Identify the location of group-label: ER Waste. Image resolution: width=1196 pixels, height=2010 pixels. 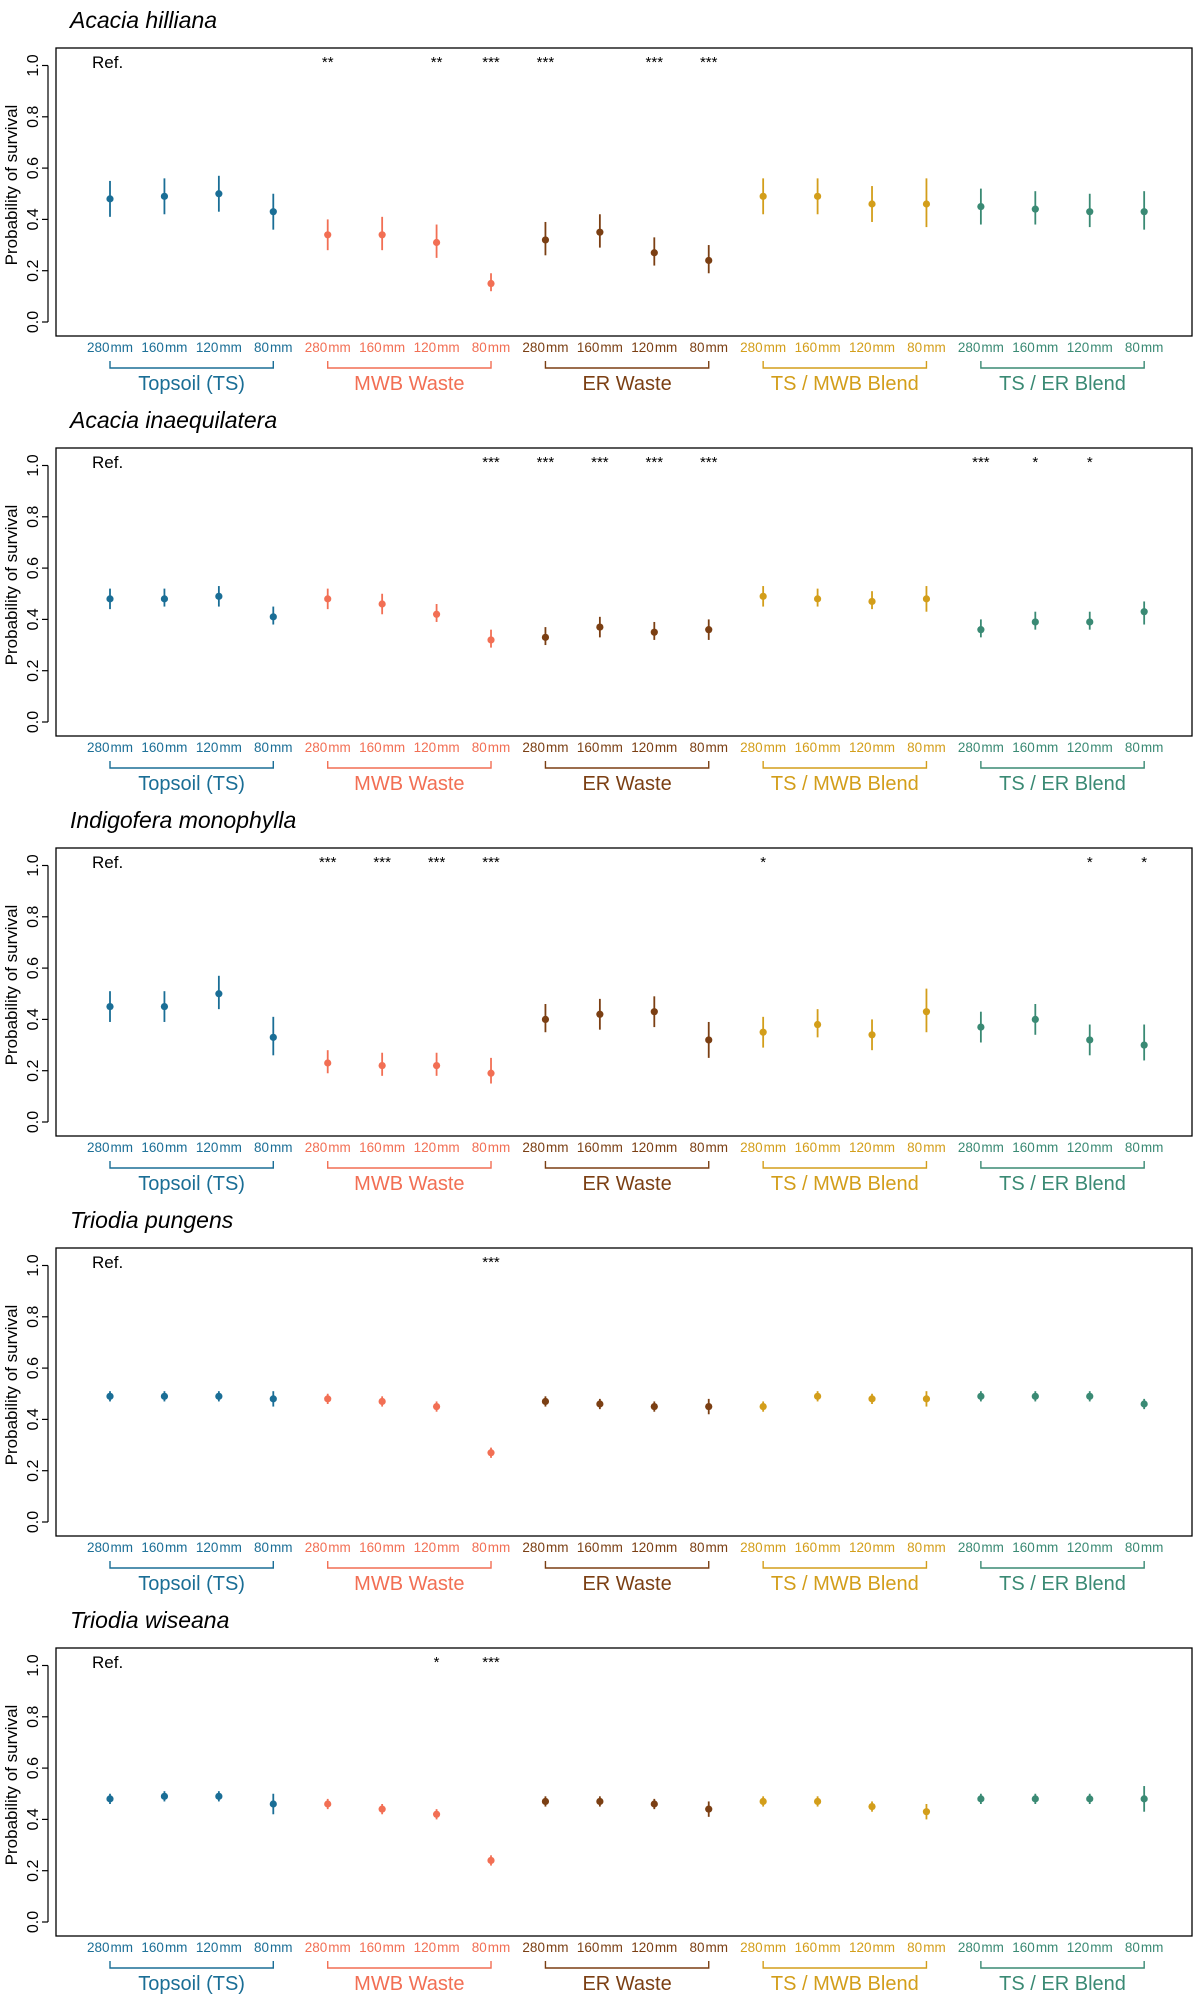
(626, 784).